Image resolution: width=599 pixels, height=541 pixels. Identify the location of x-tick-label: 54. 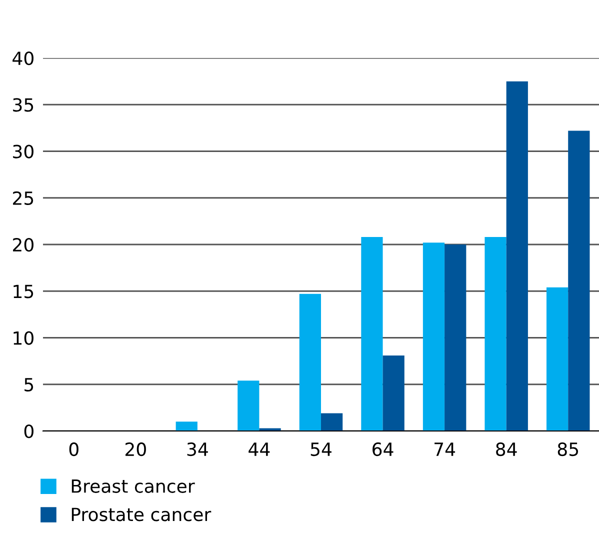
(321, 449).